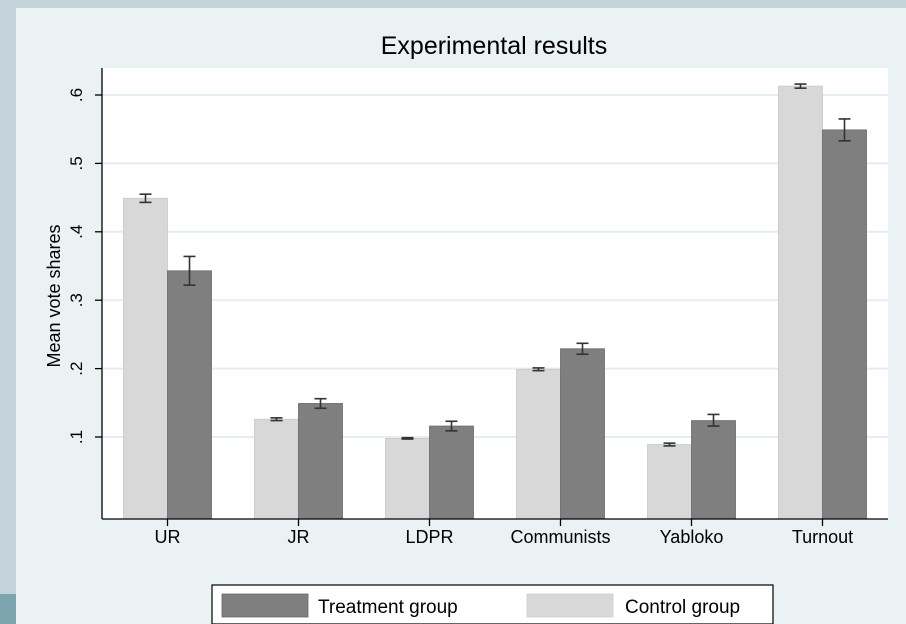  Describe the element at coordinates (388, 607) in the screenshot. I see `legend-label: Treatment group` at that location.